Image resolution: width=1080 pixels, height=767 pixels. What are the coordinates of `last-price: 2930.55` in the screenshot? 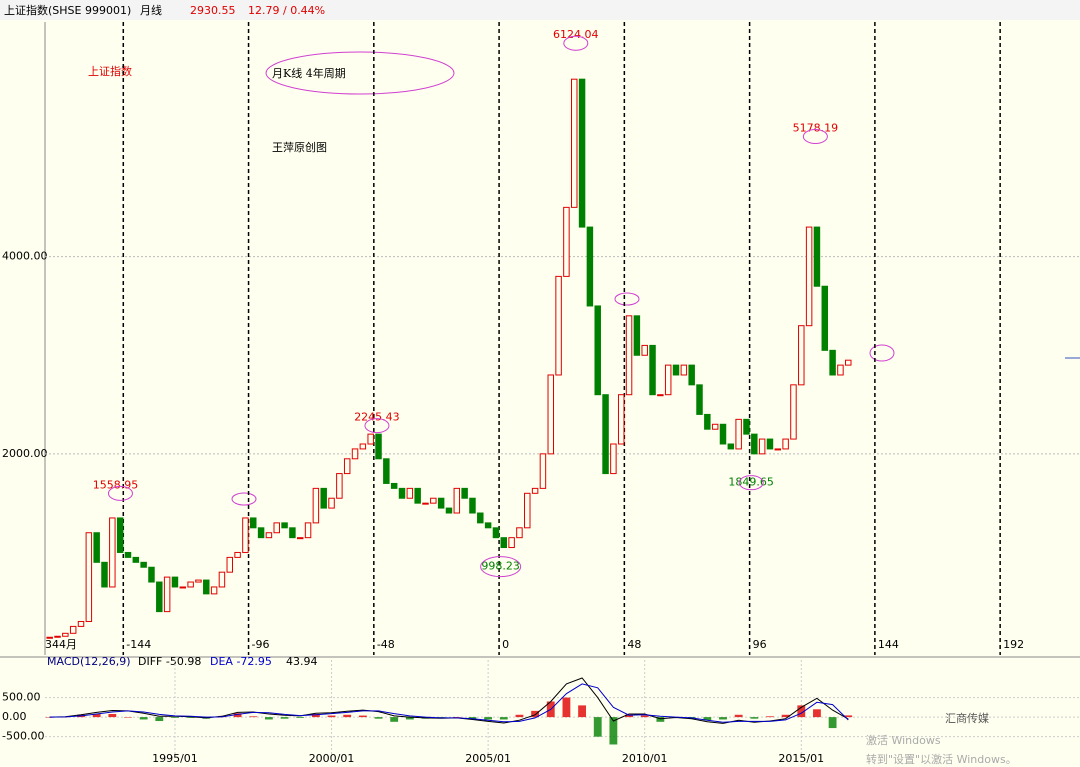 It's located at (213, 10).